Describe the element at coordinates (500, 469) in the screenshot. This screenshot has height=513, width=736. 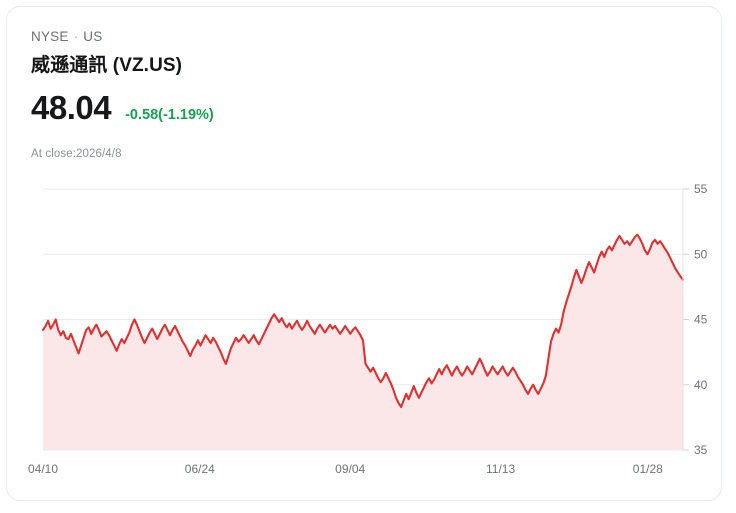
I see `x-axis-tick-label: 11/13` at that location.